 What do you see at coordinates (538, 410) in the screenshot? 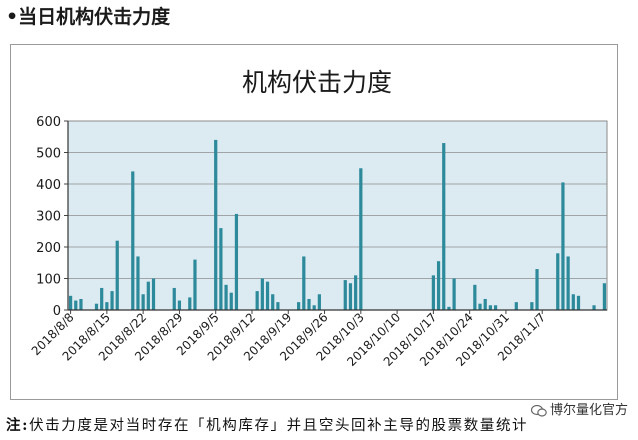
I see `wechat-icon` at bounding box center [538, 410].